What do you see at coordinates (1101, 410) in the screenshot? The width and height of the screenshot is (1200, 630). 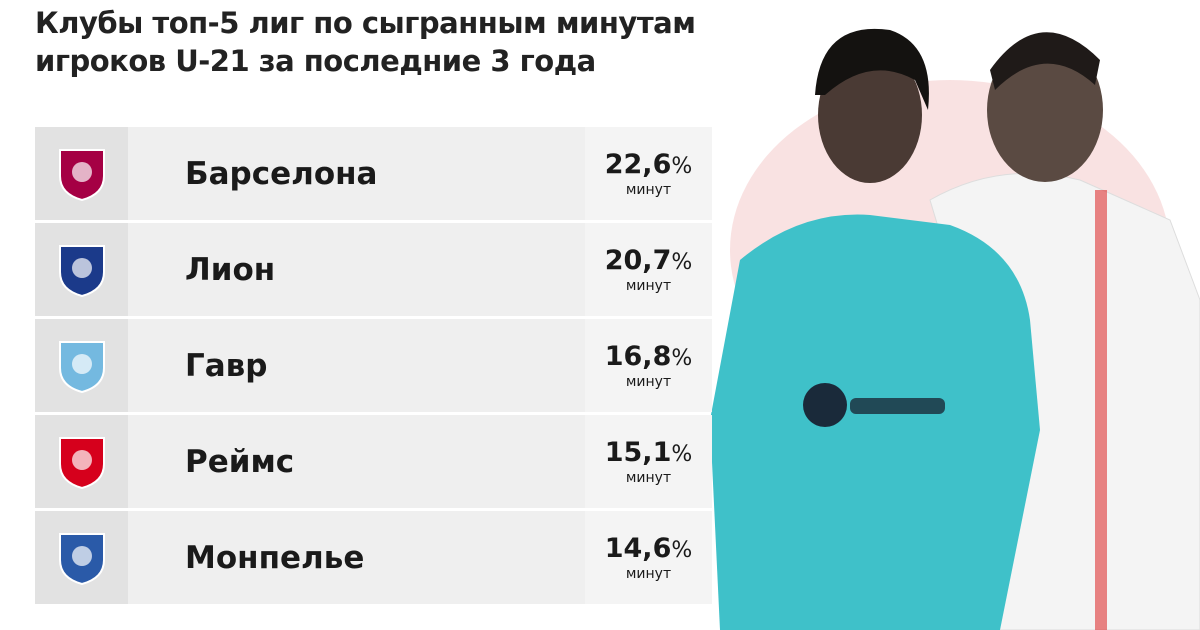 I see `stripe` at bounding box center [1101, 410].